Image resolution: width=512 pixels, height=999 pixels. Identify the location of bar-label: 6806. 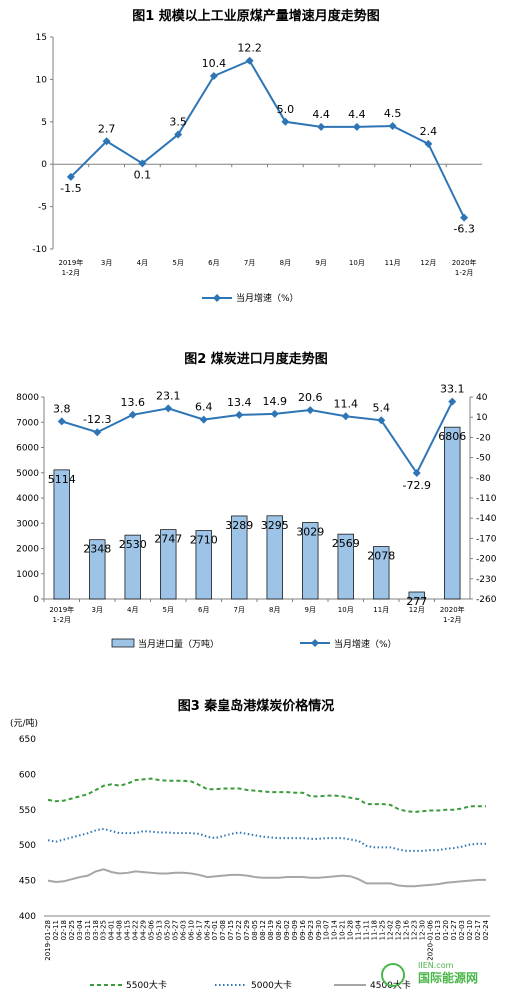
(452, 436).